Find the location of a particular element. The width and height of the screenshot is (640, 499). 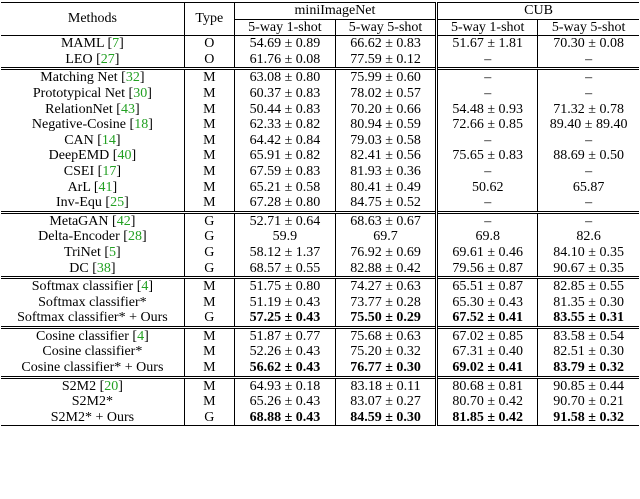

method-cell: Softmax classifier [4] is located at coordinates (93, 285).